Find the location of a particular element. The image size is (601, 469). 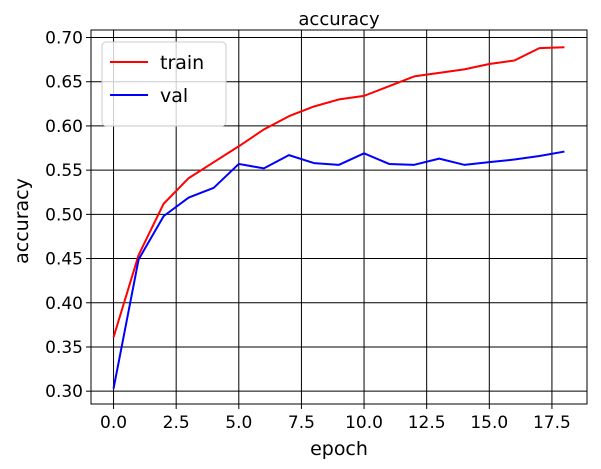

y-tick-label: 0.30 is located at coordinates (64, 392).